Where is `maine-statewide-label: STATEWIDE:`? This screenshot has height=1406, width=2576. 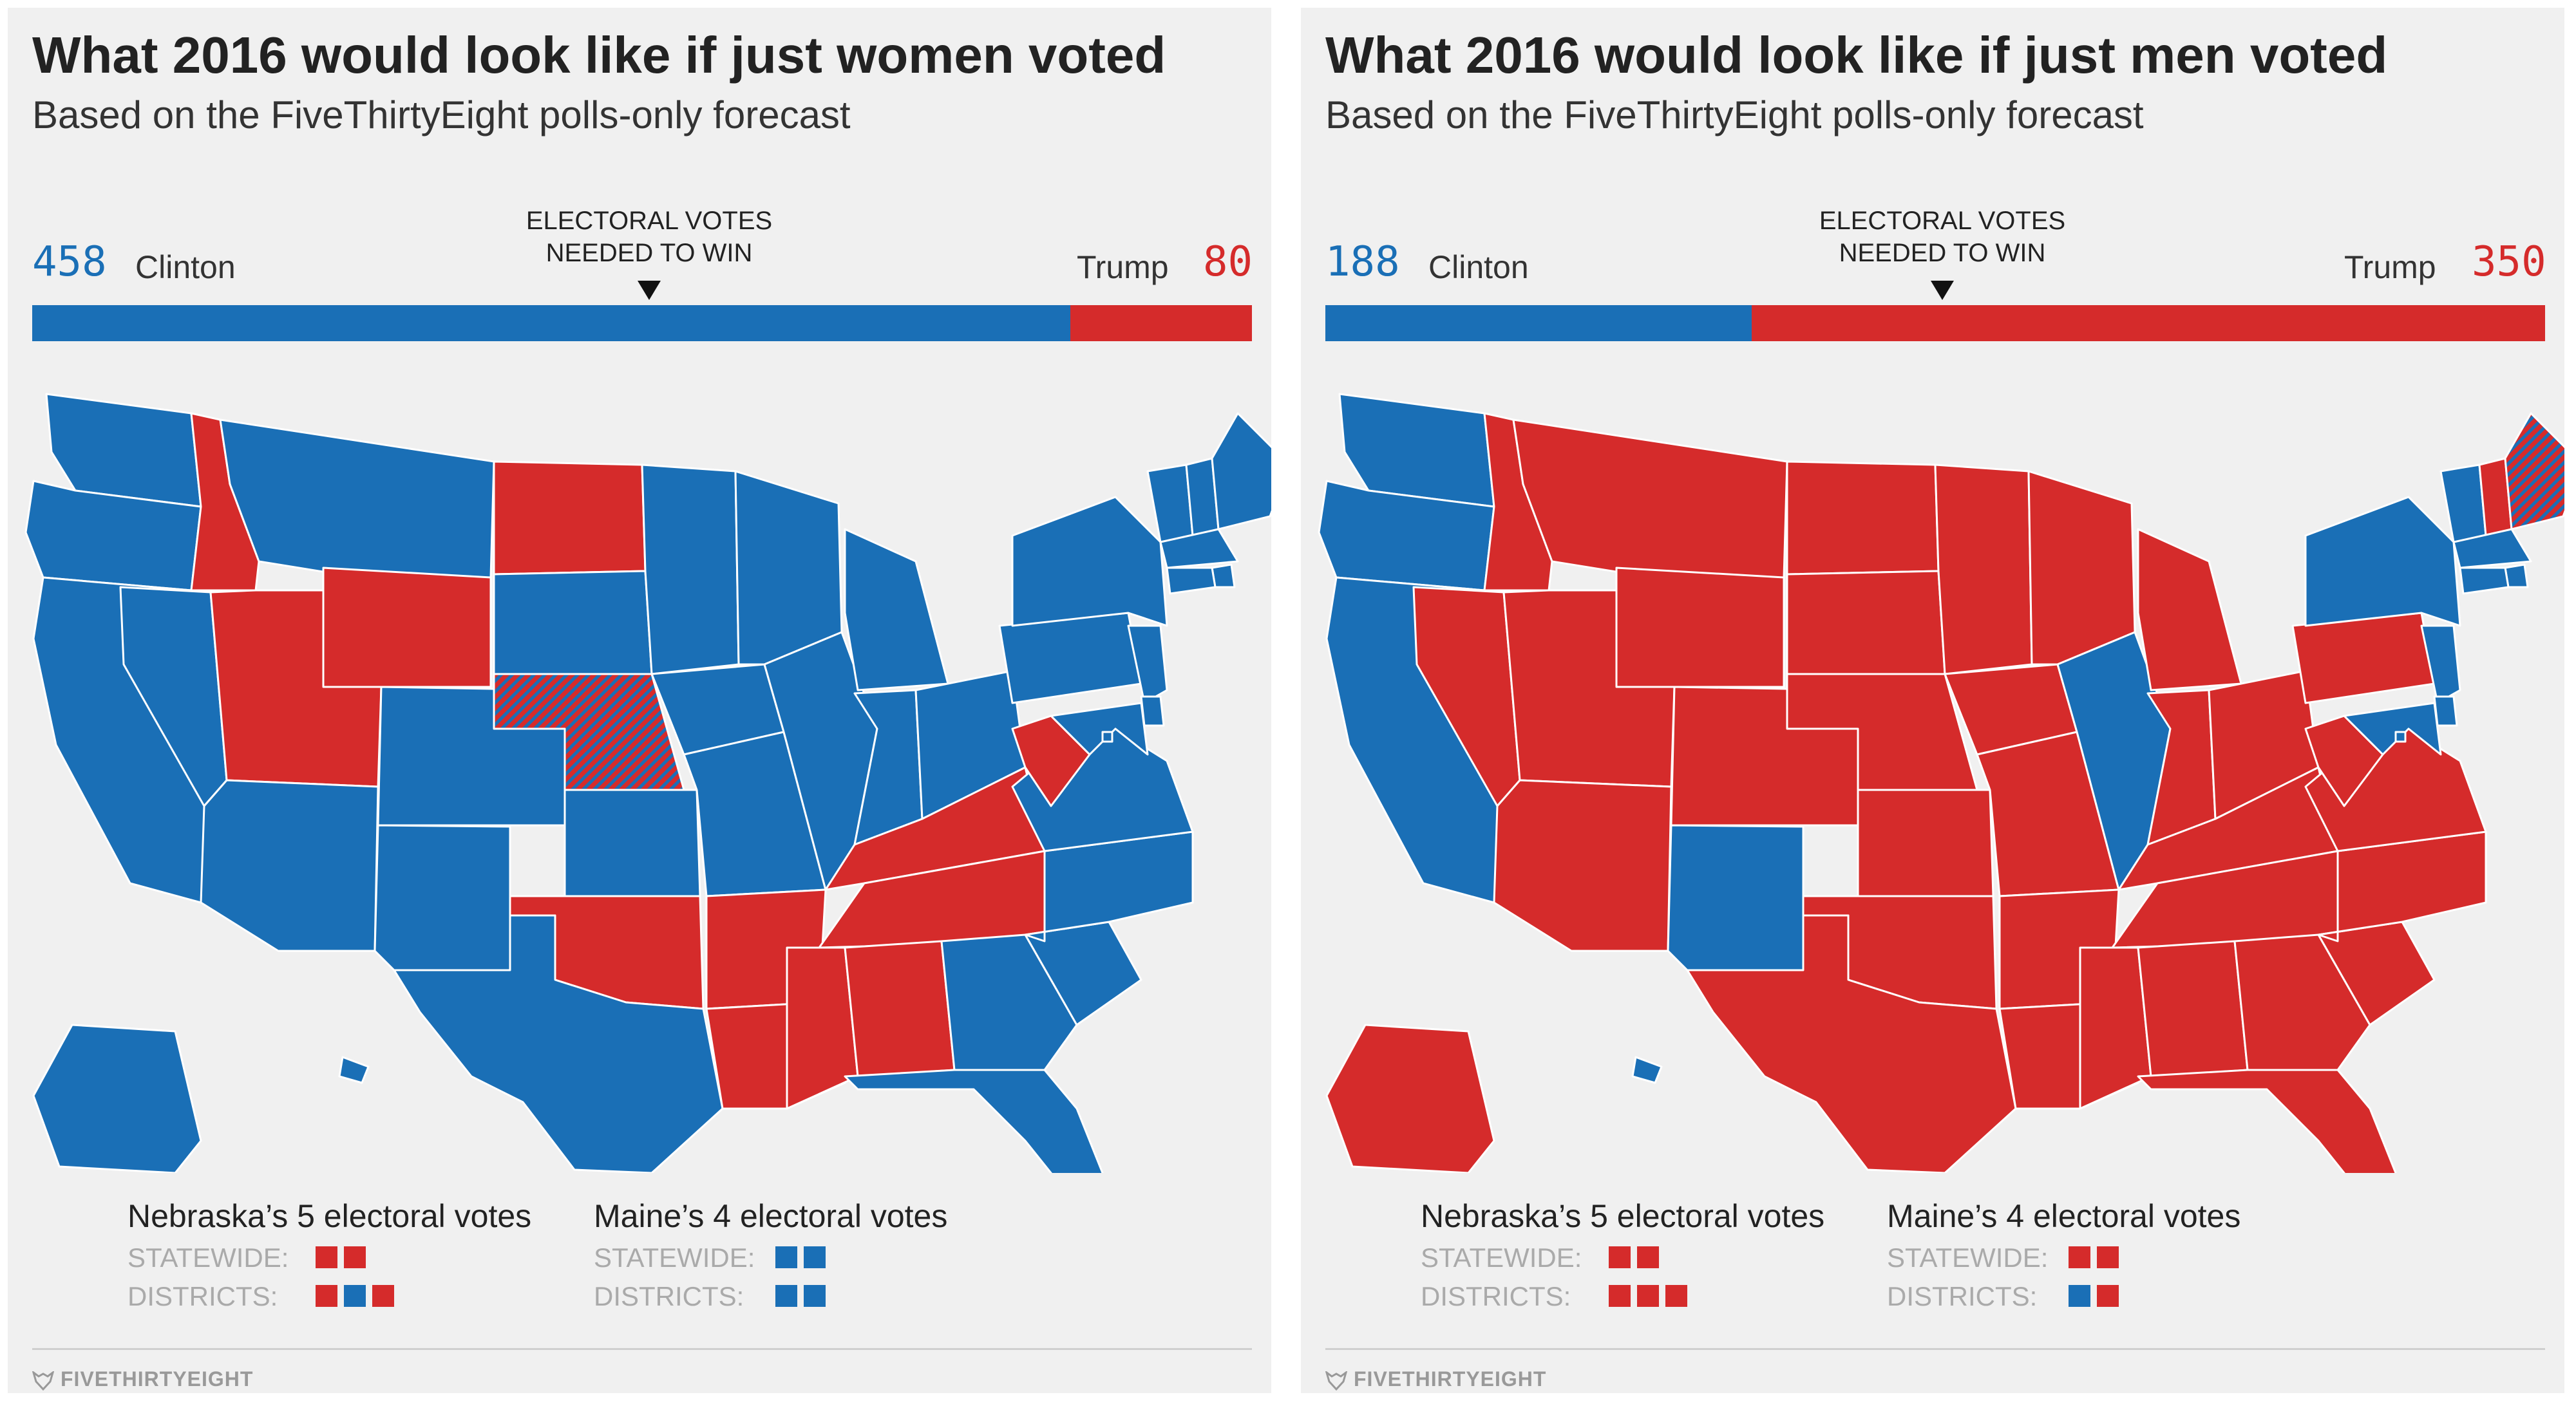
maine-statewide-label: STATEWIDE: is located at coordinates (675, 1257).